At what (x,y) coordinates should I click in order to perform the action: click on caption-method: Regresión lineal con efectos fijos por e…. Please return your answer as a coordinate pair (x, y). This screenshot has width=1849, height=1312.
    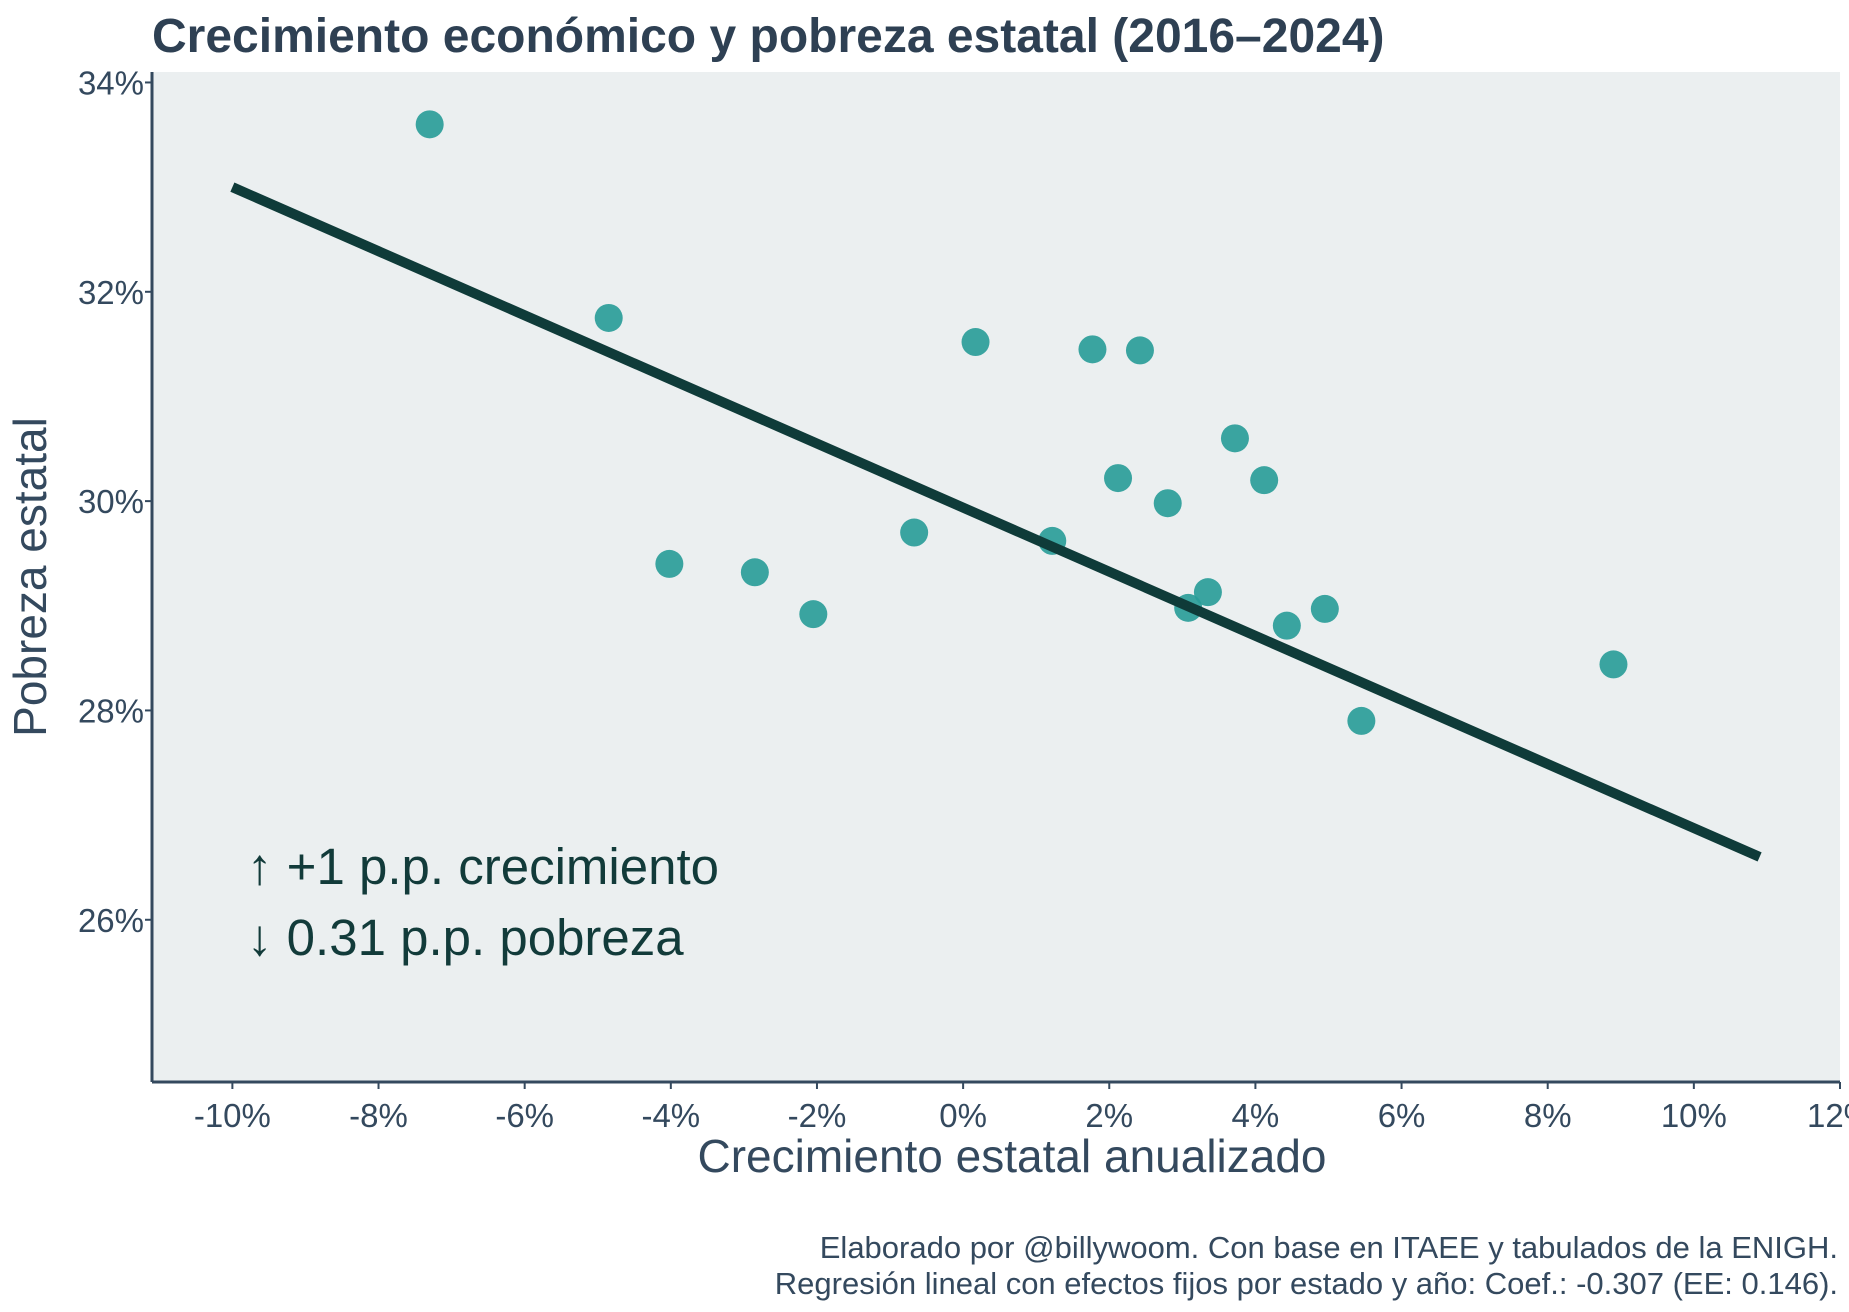
    Looking at the image, I should click on (1306, 1283).